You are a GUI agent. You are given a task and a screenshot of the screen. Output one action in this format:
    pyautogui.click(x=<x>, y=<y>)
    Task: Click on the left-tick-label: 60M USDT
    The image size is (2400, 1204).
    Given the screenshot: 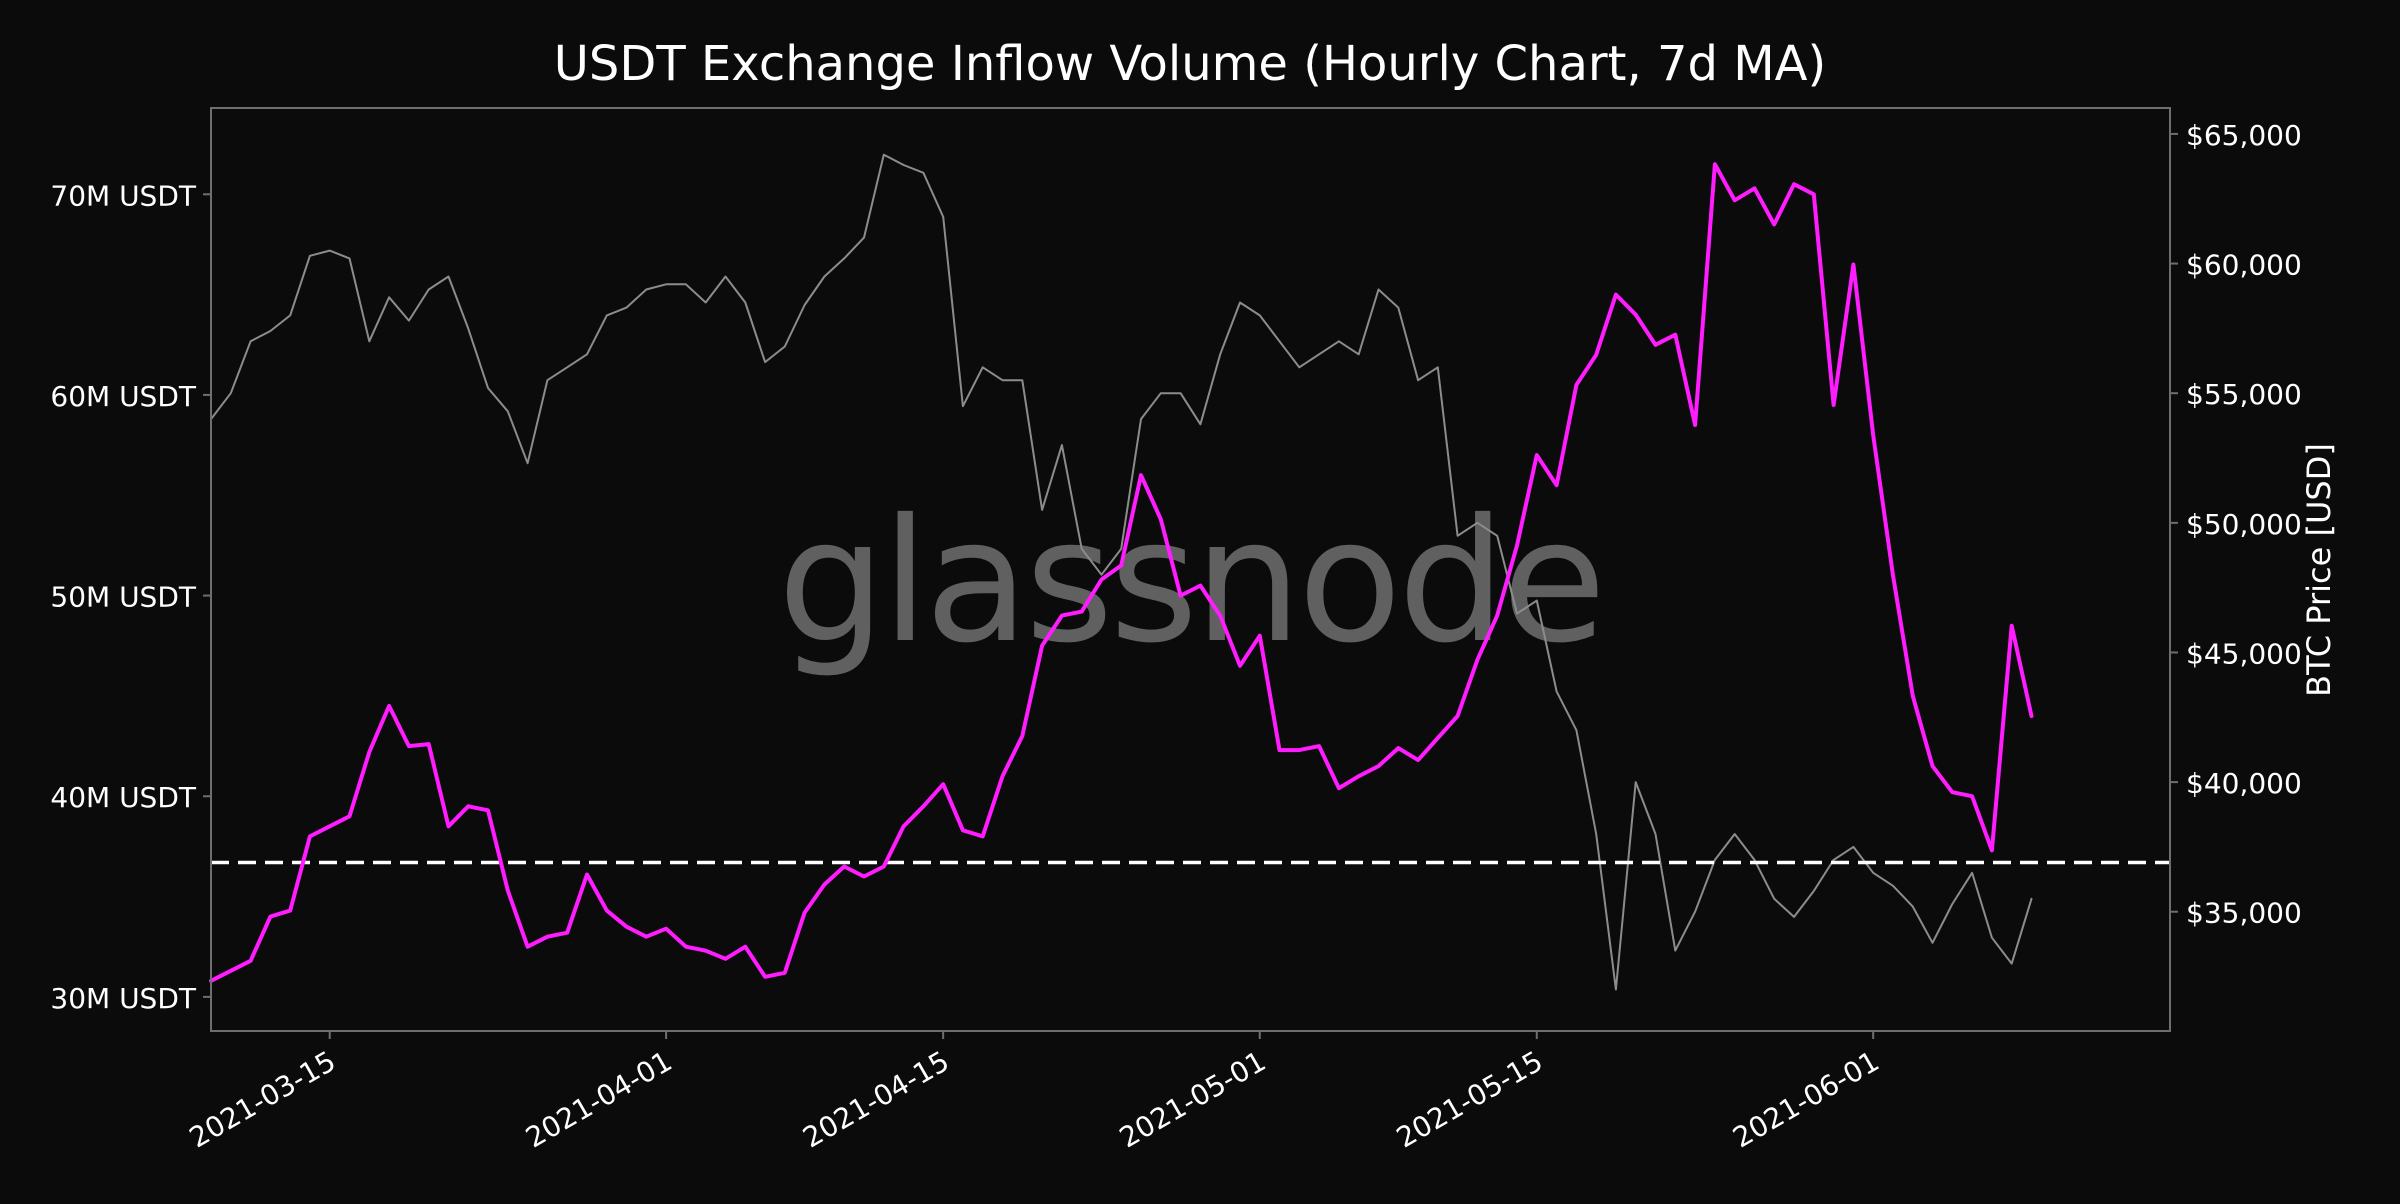 What is the action you would take?
    pyautogui.click(x=123, y=396)
    